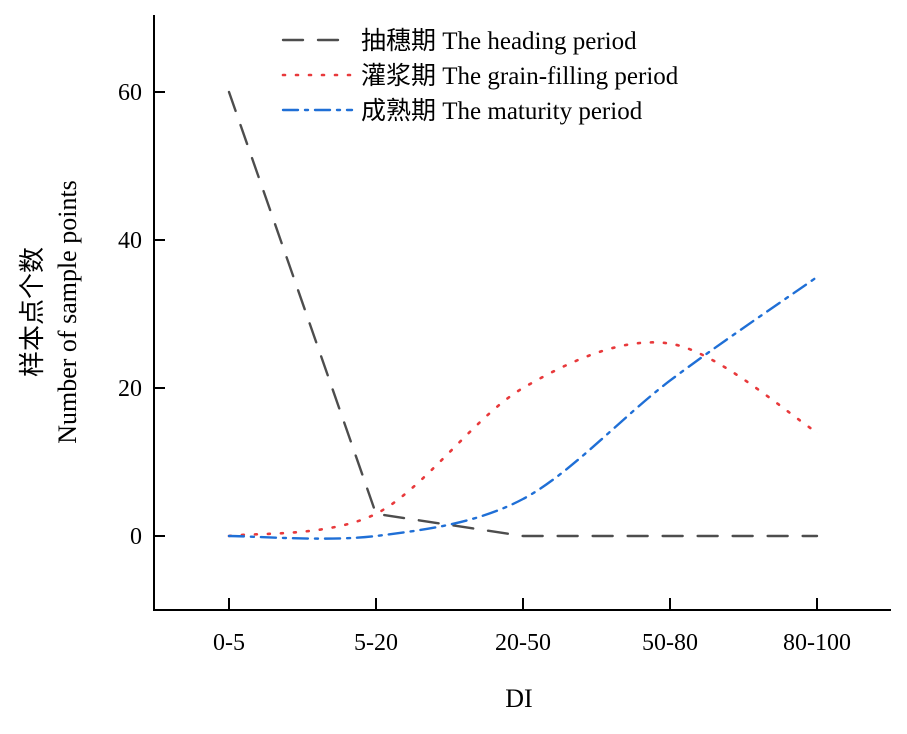 This screenshot has width=907, height=734. What do you see at coordinates (532, 627) in the screenshot?
I see `x-ticks: 0-5 5-20 20-50 50-80 80-100` at bounding box center [532, 627].